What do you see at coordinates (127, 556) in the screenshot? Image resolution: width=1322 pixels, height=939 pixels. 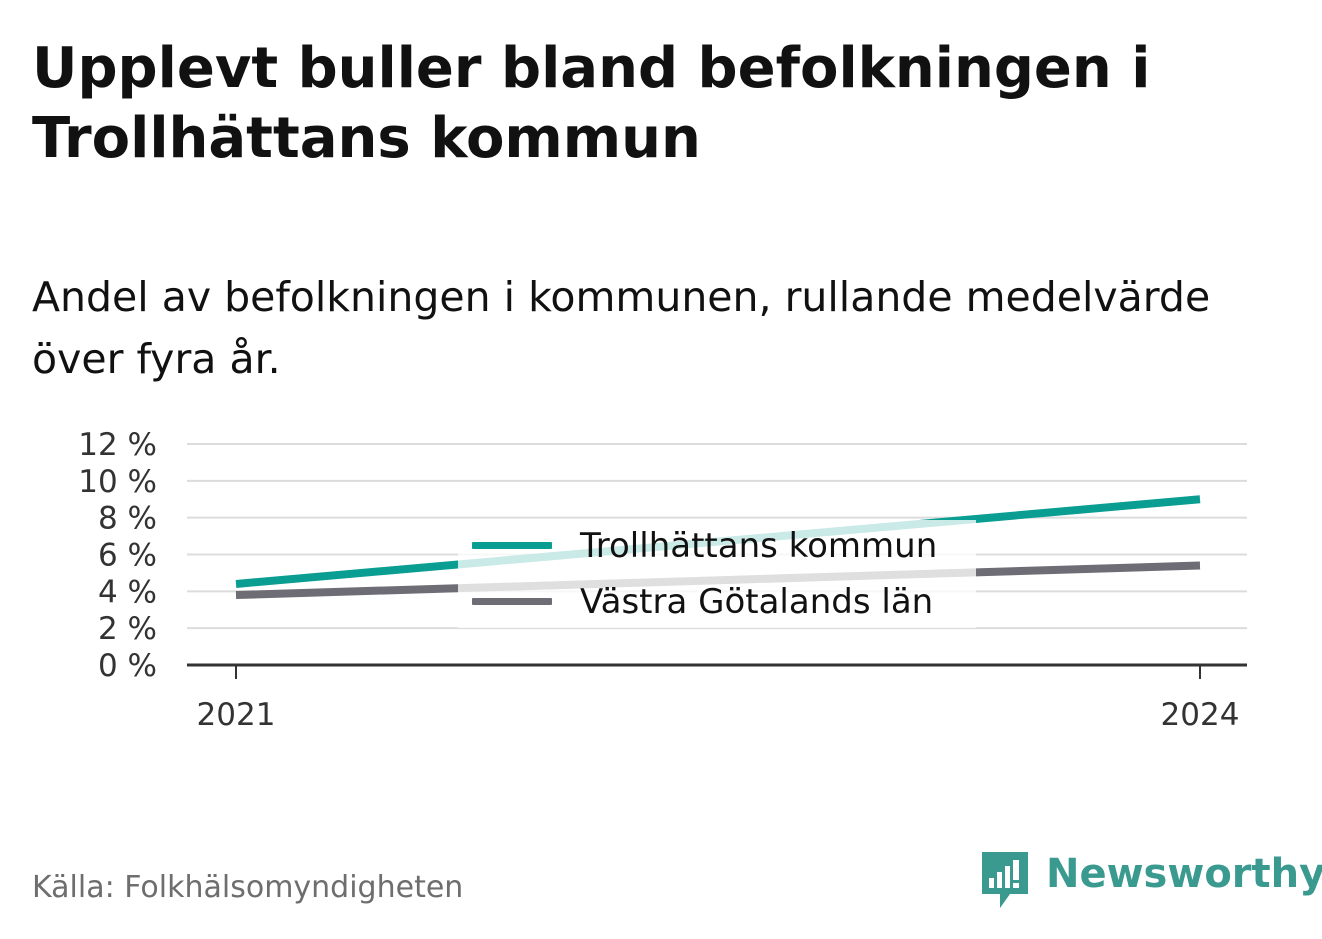 I see `y-tick-label: 6 %` at bounding box center [127, 556].